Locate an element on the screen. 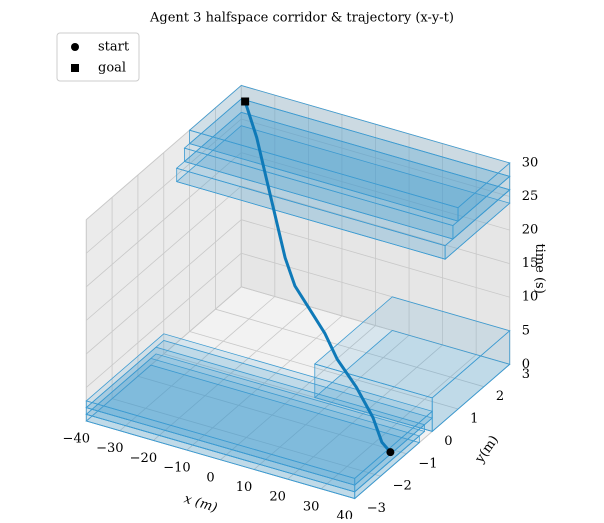  tick-label: −30 is located at coordinates (109, 448).